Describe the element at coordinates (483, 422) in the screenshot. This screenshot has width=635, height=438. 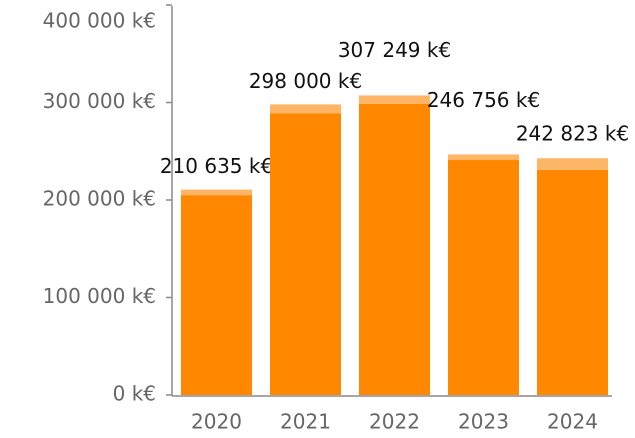
I see `x-tick-label: 2023` at that location.